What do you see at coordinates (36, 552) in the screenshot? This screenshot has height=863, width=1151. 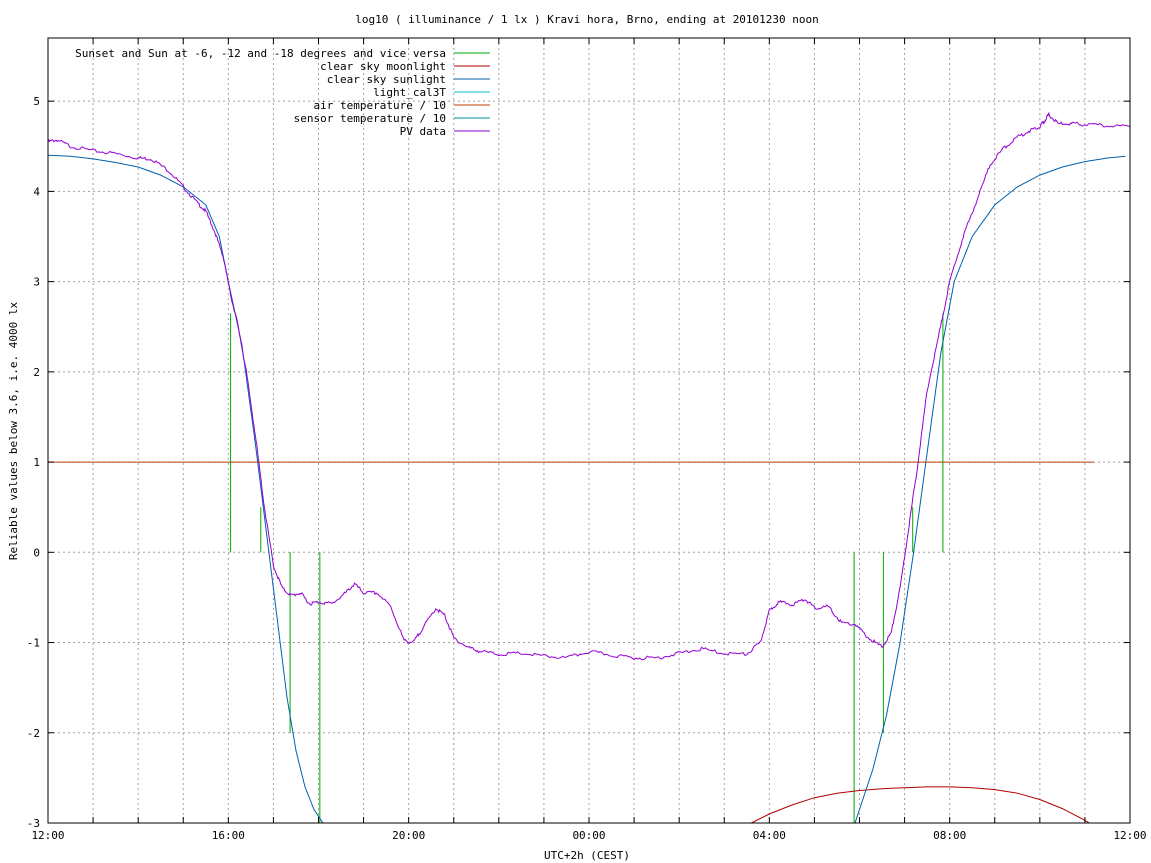 I see `y-tick-label: 0` at bounding box center [36, 552].